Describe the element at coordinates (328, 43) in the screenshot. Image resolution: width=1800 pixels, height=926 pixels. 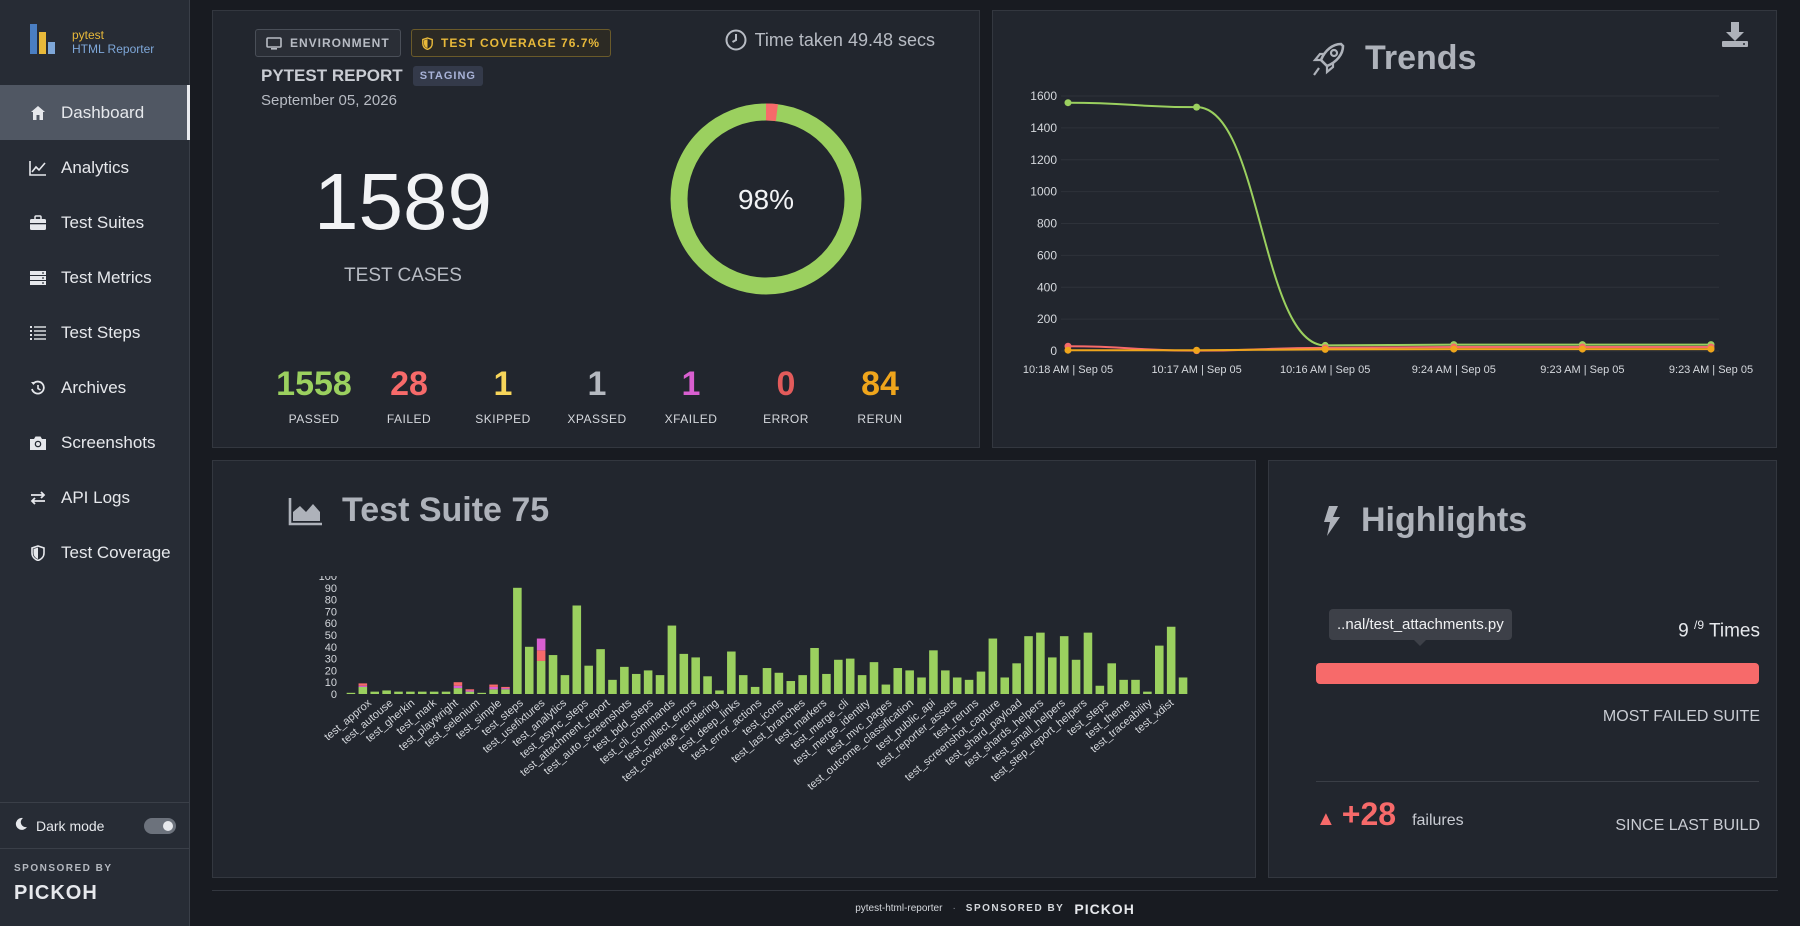
I see `environment-button: ENVIRONMENT` at that location.